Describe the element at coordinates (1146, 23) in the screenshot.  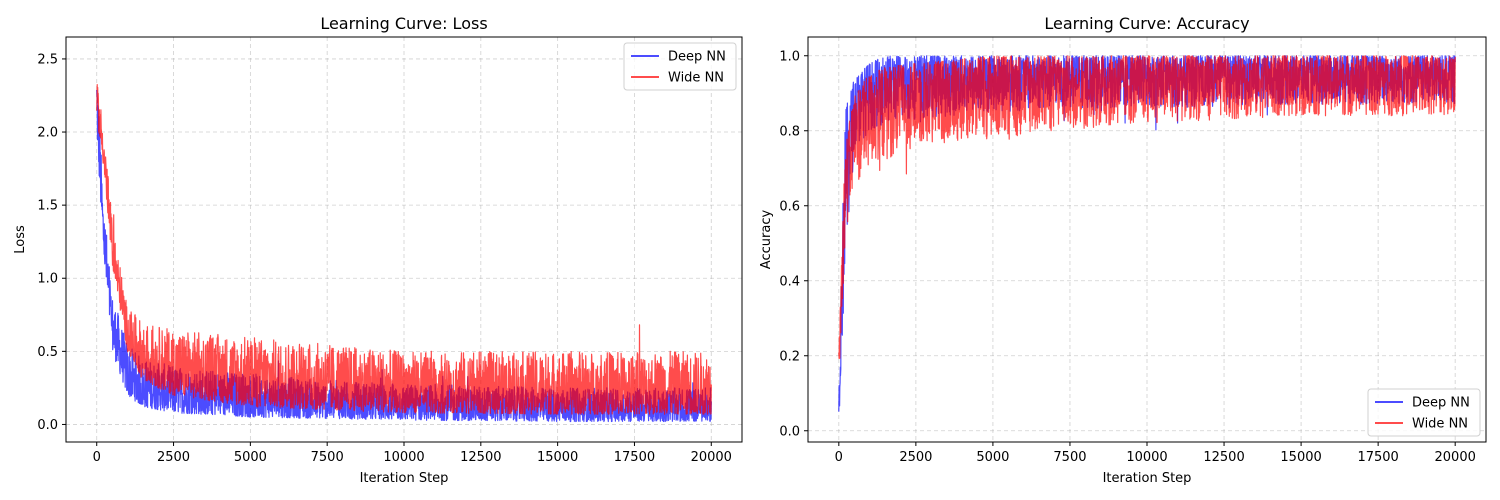
I see `chart-title: Learning Curve: Accuracy` at that location.